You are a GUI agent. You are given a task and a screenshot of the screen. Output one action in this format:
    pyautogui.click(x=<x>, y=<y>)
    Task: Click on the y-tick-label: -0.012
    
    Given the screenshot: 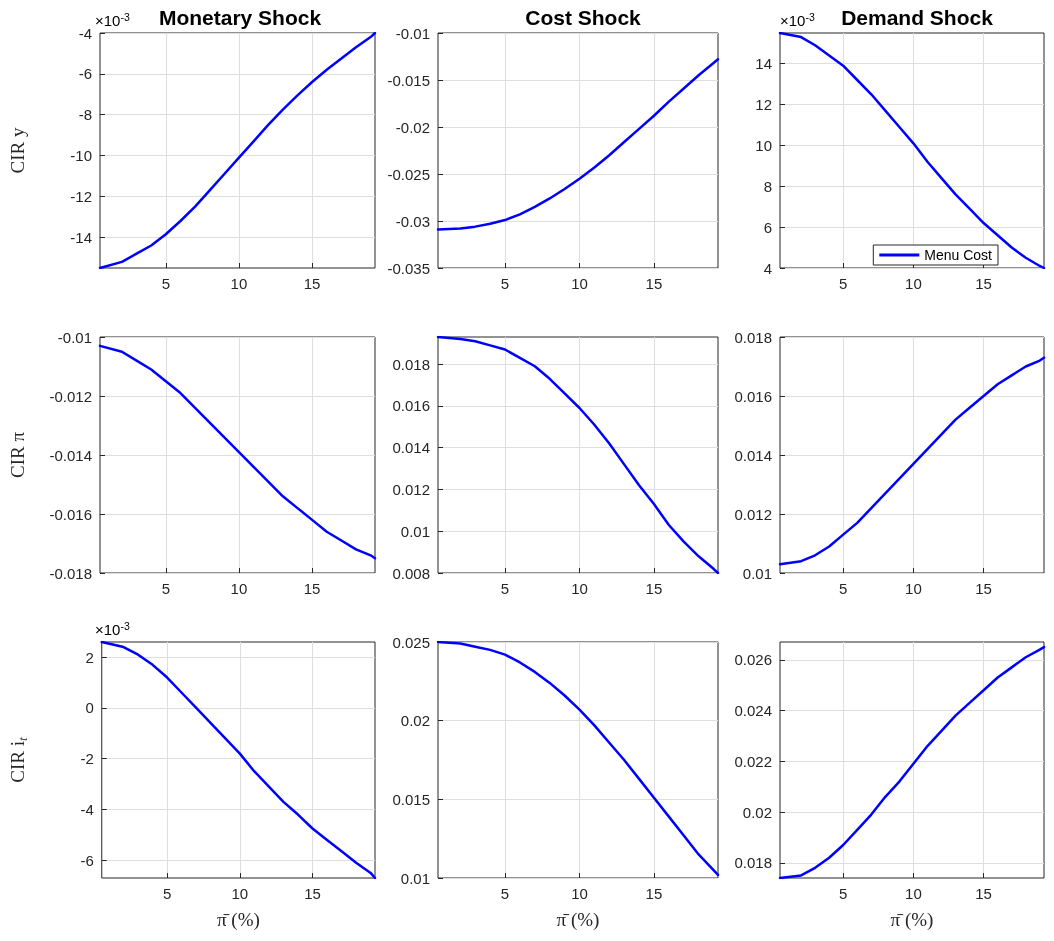 What is the action you would take?
    pyautogui.click(x=70, y=396)
    